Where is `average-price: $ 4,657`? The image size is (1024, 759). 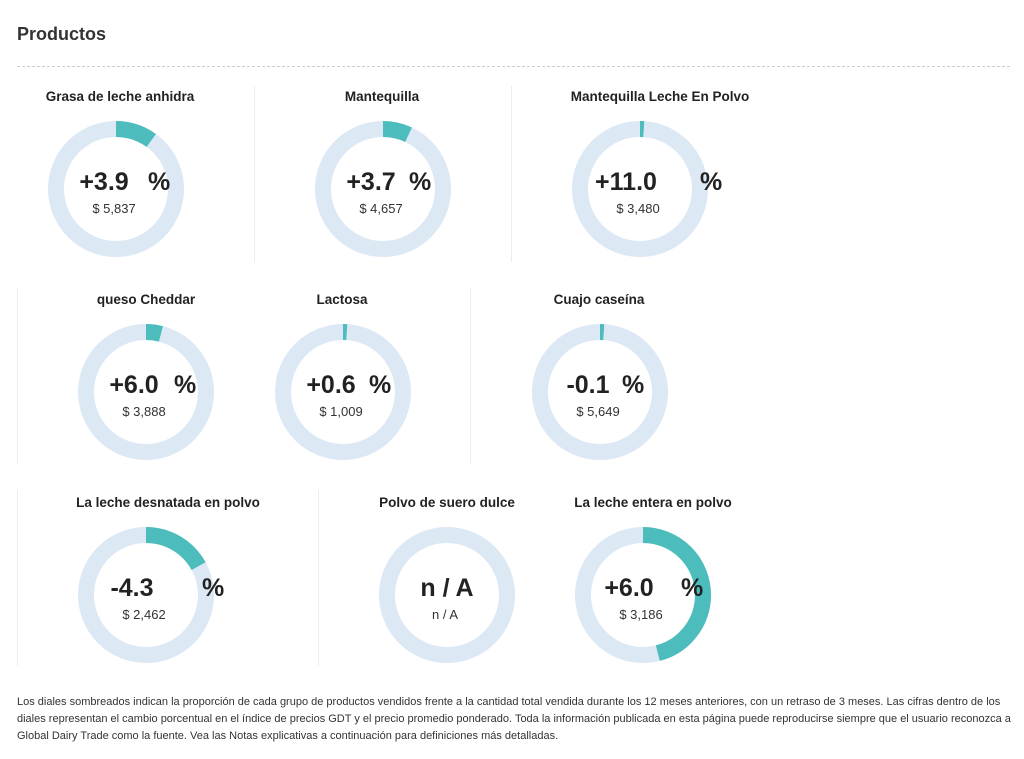
average-price: $ 4,657 is located at coordinates (381, 208).